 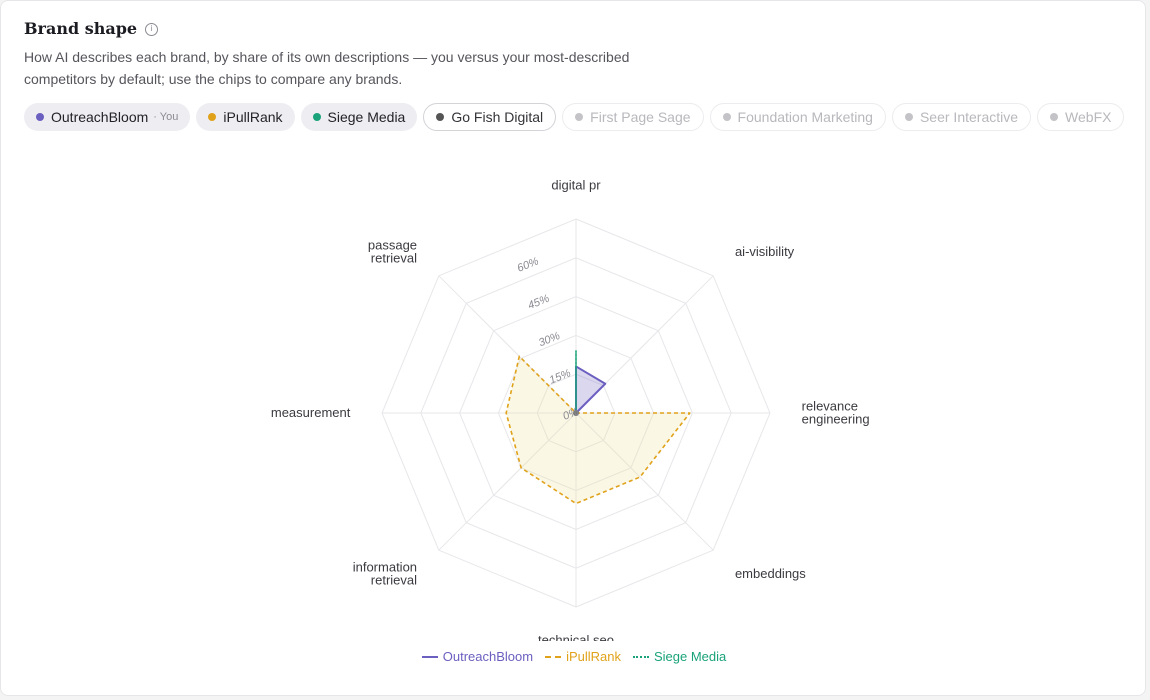 I want to click on chip-label: Foundation Marketing, so click(x=805, y=117).